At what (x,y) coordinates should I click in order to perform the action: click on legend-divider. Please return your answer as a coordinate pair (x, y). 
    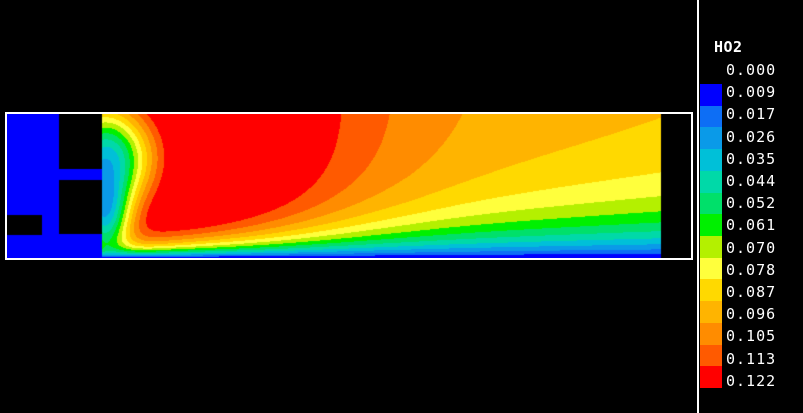
    Looking at the image, I should click on (698, 206).